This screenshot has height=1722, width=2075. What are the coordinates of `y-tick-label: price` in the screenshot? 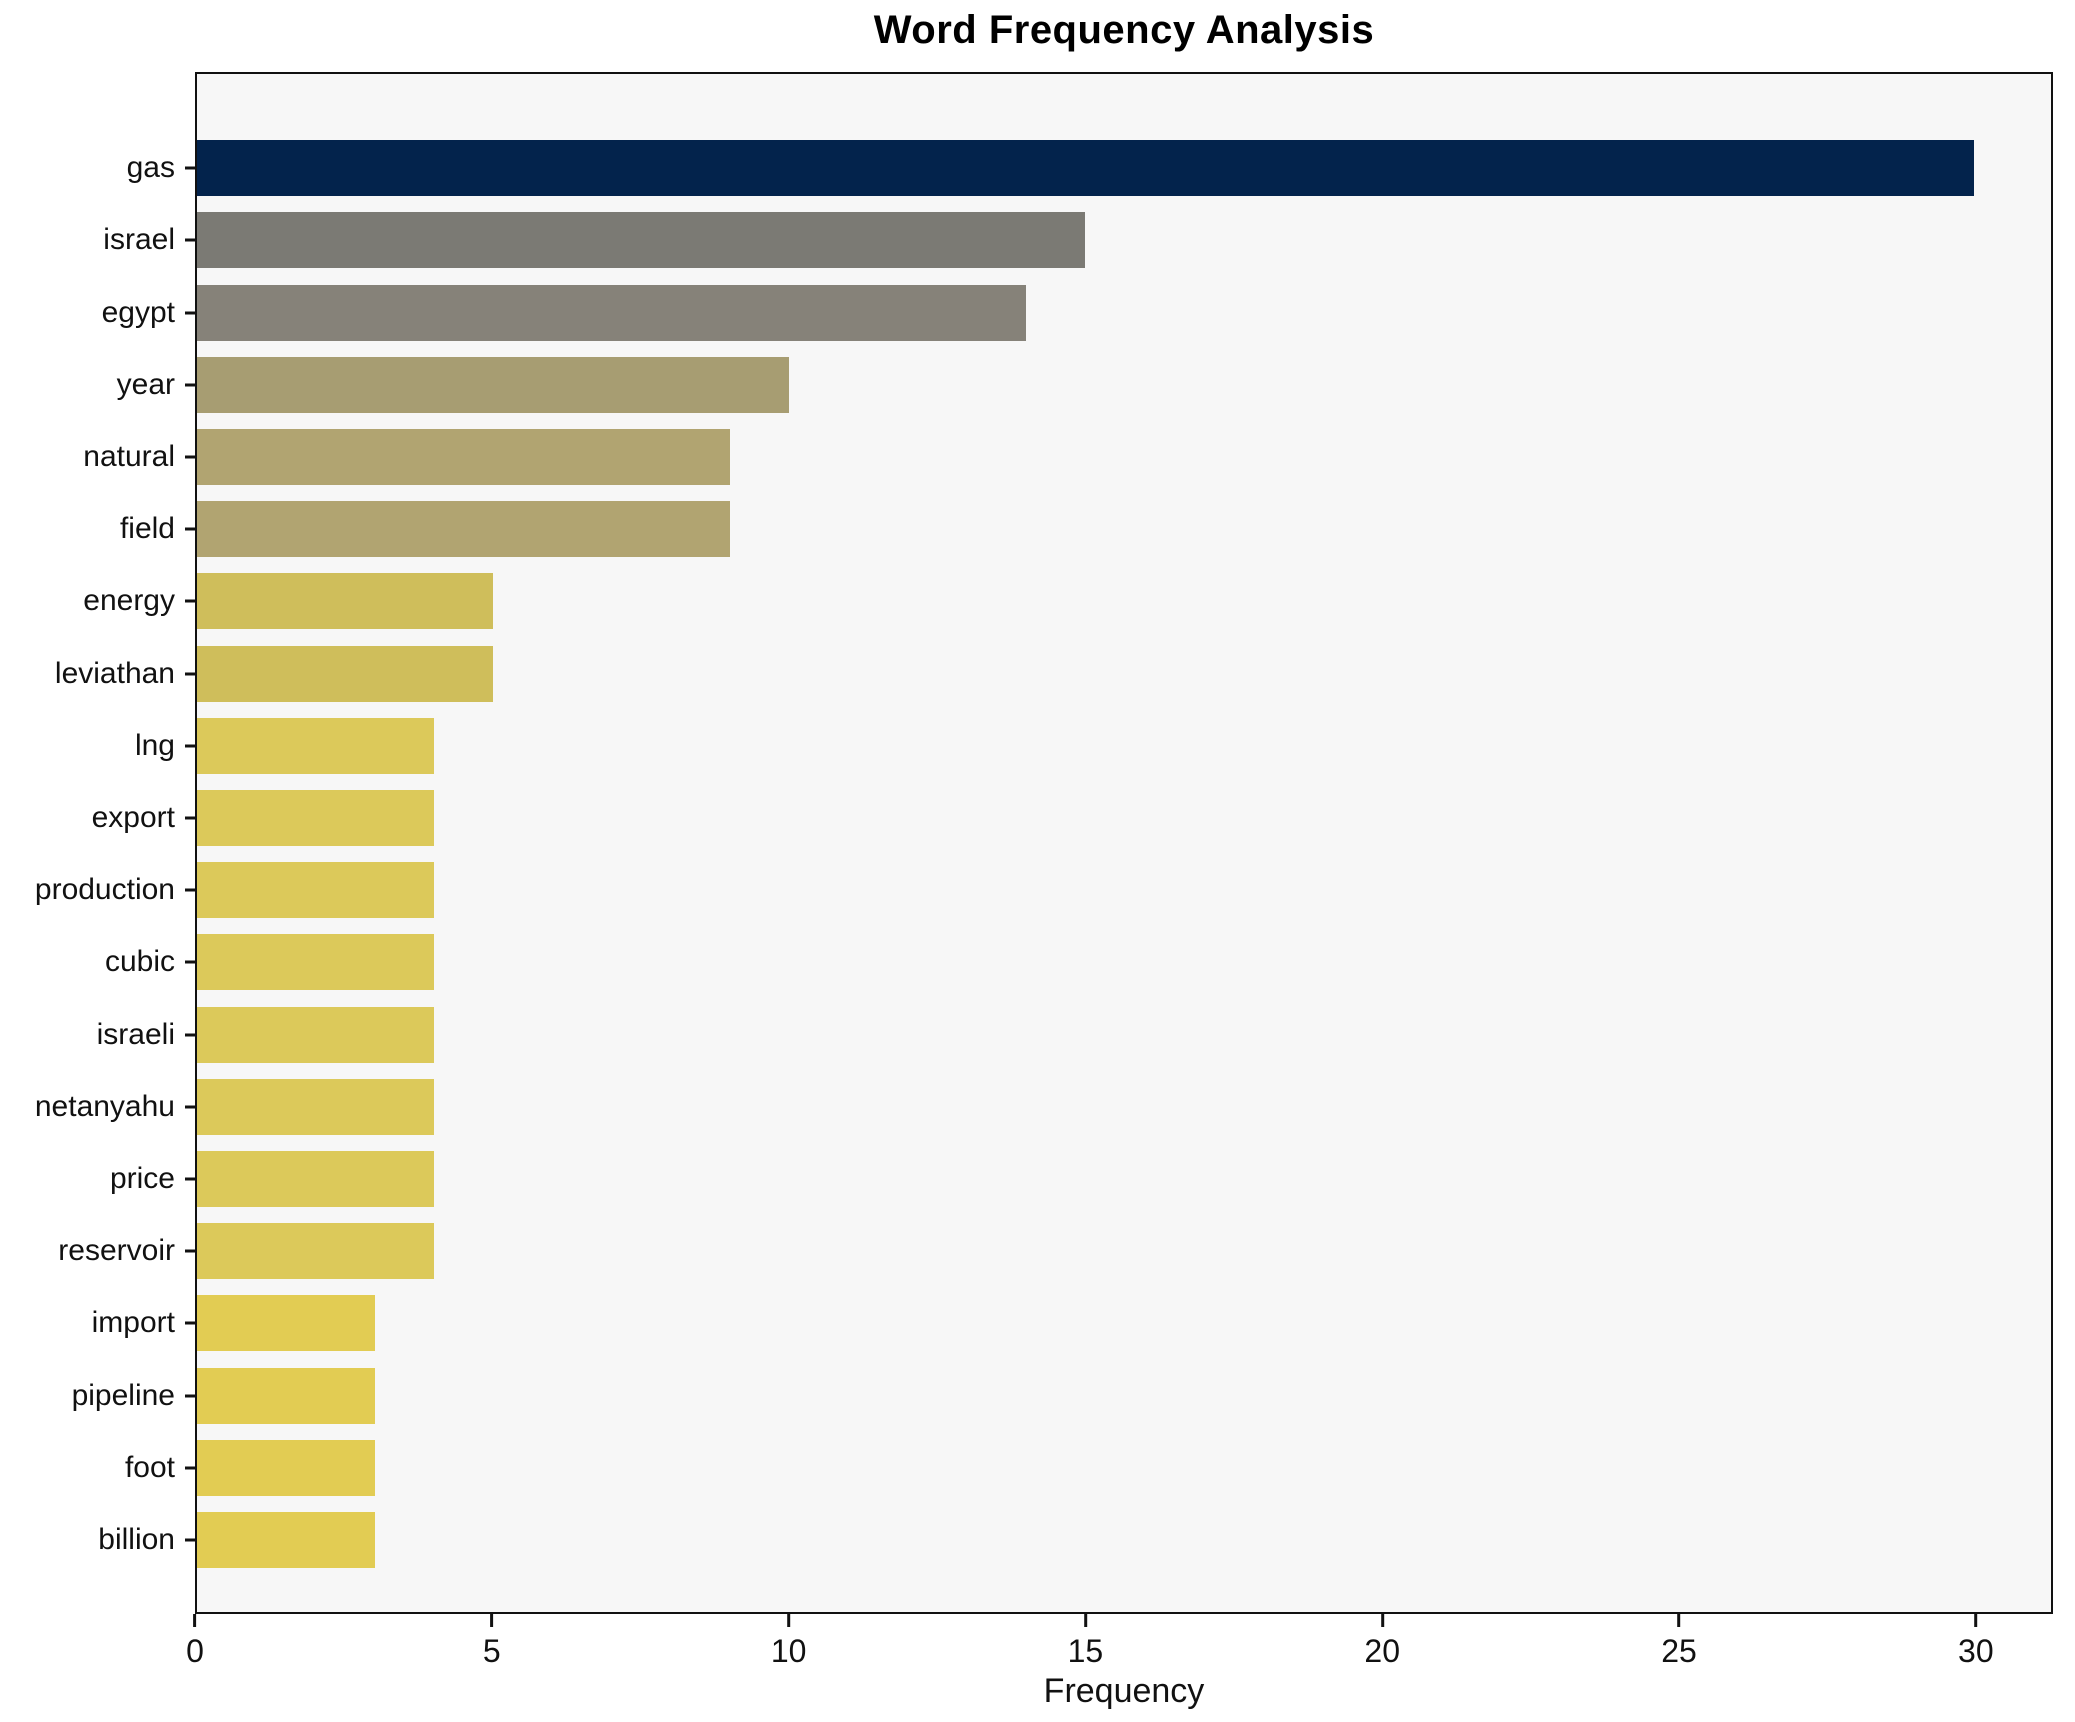 It's located at (142, 1178).